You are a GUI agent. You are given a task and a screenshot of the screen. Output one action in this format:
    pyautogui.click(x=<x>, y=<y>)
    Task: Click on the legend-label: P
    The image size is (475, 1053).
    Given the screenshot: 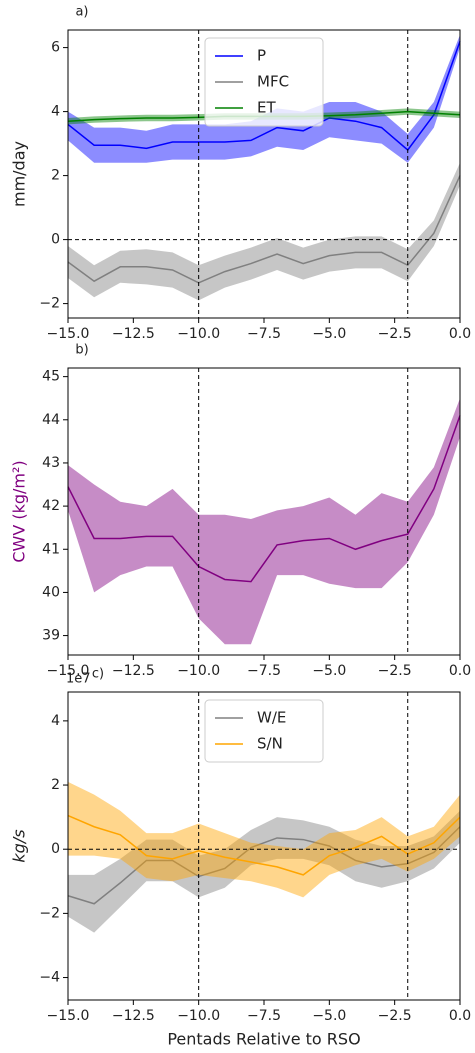 What is the action you would take?
    pyautogui.click(x=261, y=56)
    